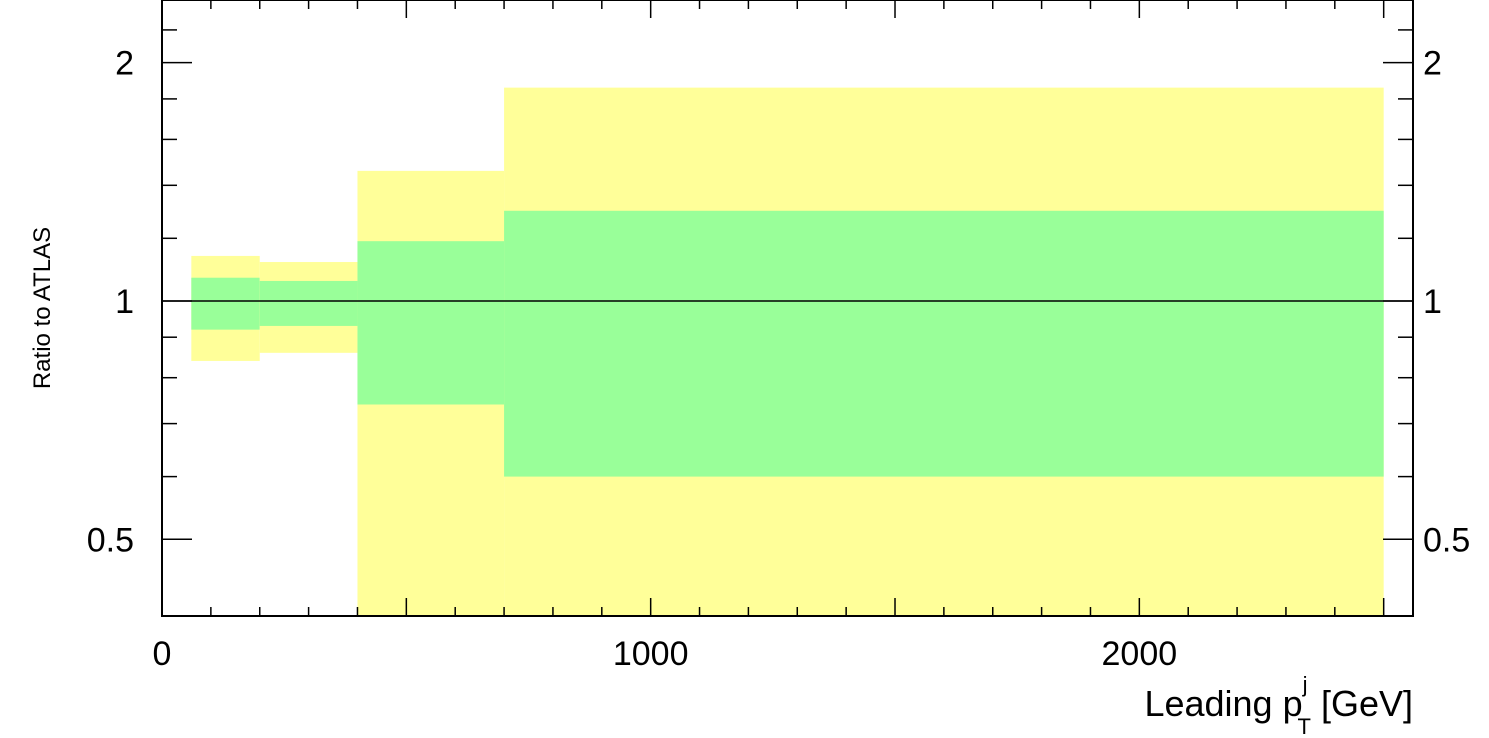 Image resolution: width=1489 pixels, height=738 pixels. I want to click on x-tick-label-0: 0, so click(162, 654).